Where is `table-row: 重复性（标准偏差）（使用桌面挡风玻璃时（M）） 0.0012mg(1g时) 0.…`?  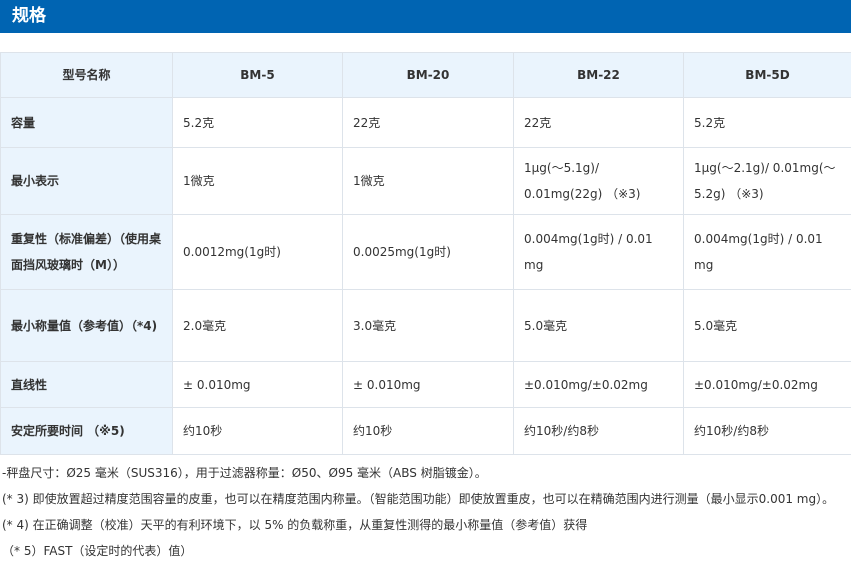 table-row: 重复性（标准偏差）（使用桌面挡风玻璃时（M）） 0.0012mg(1g时) 0.… is located at coordinates (425, 252).